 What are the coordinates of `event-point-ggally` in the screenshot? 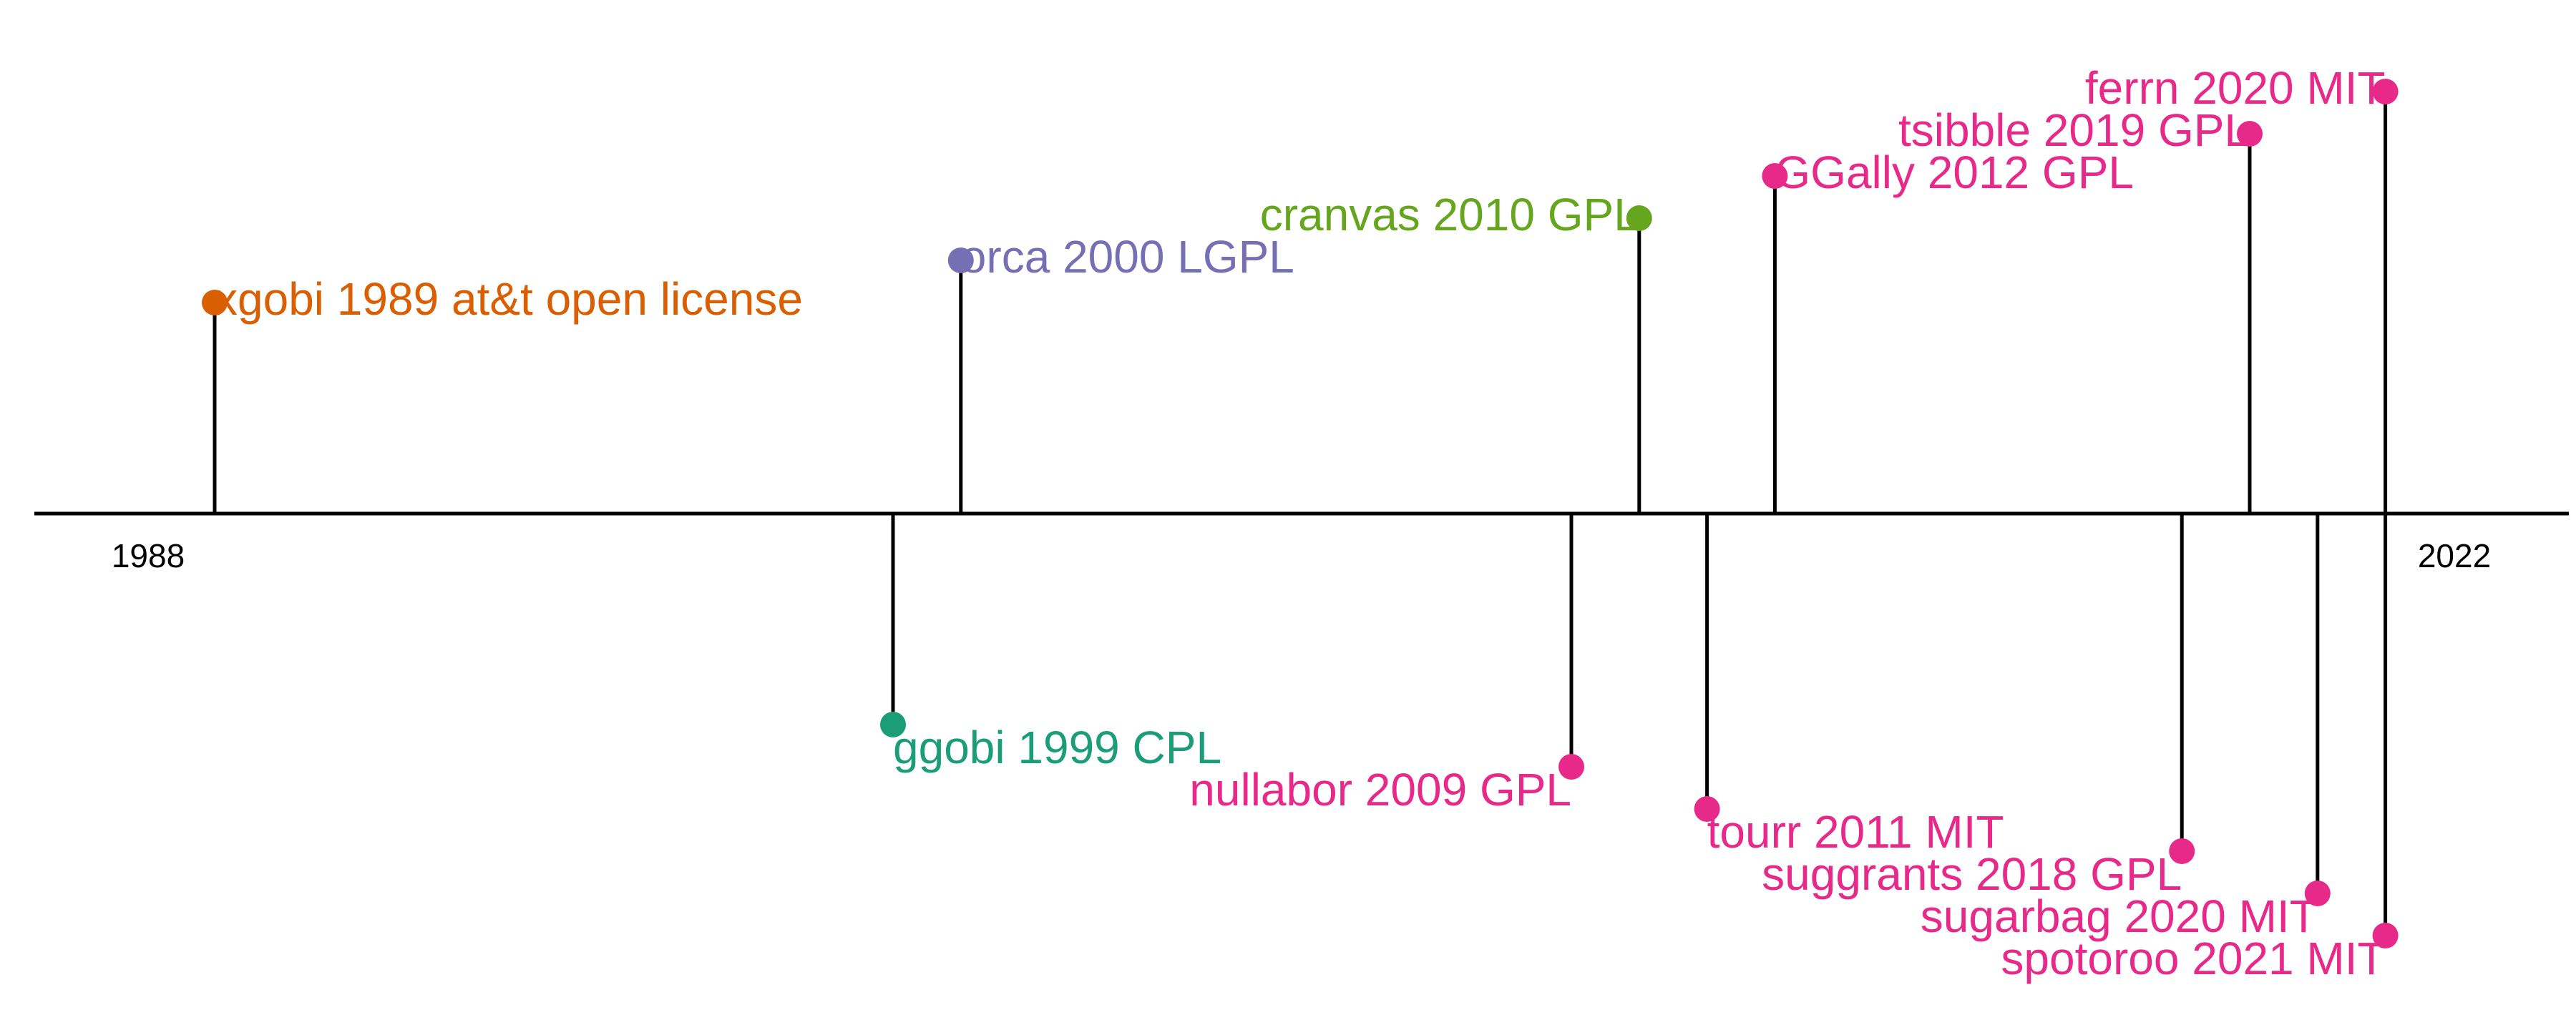 It's located at (1775, 176).